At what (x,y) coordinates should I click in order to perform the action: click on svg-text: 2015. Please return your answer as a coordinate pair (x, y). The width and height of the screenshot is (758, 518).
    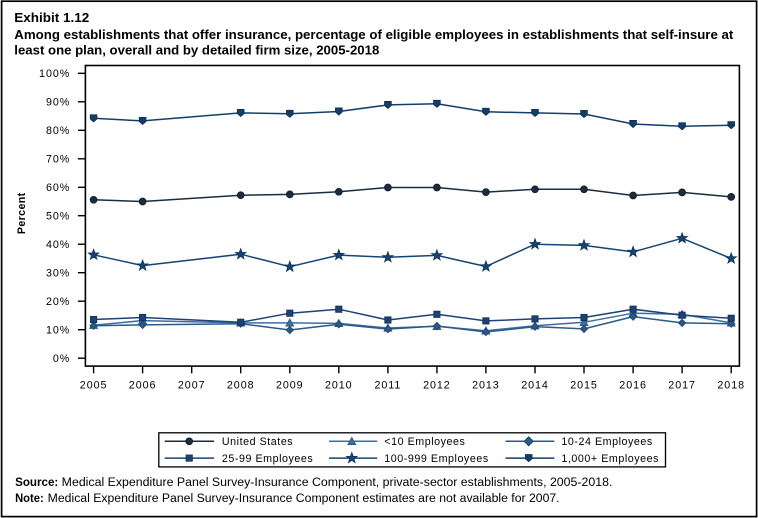
    Looking at the image, I should click on (584, 386).